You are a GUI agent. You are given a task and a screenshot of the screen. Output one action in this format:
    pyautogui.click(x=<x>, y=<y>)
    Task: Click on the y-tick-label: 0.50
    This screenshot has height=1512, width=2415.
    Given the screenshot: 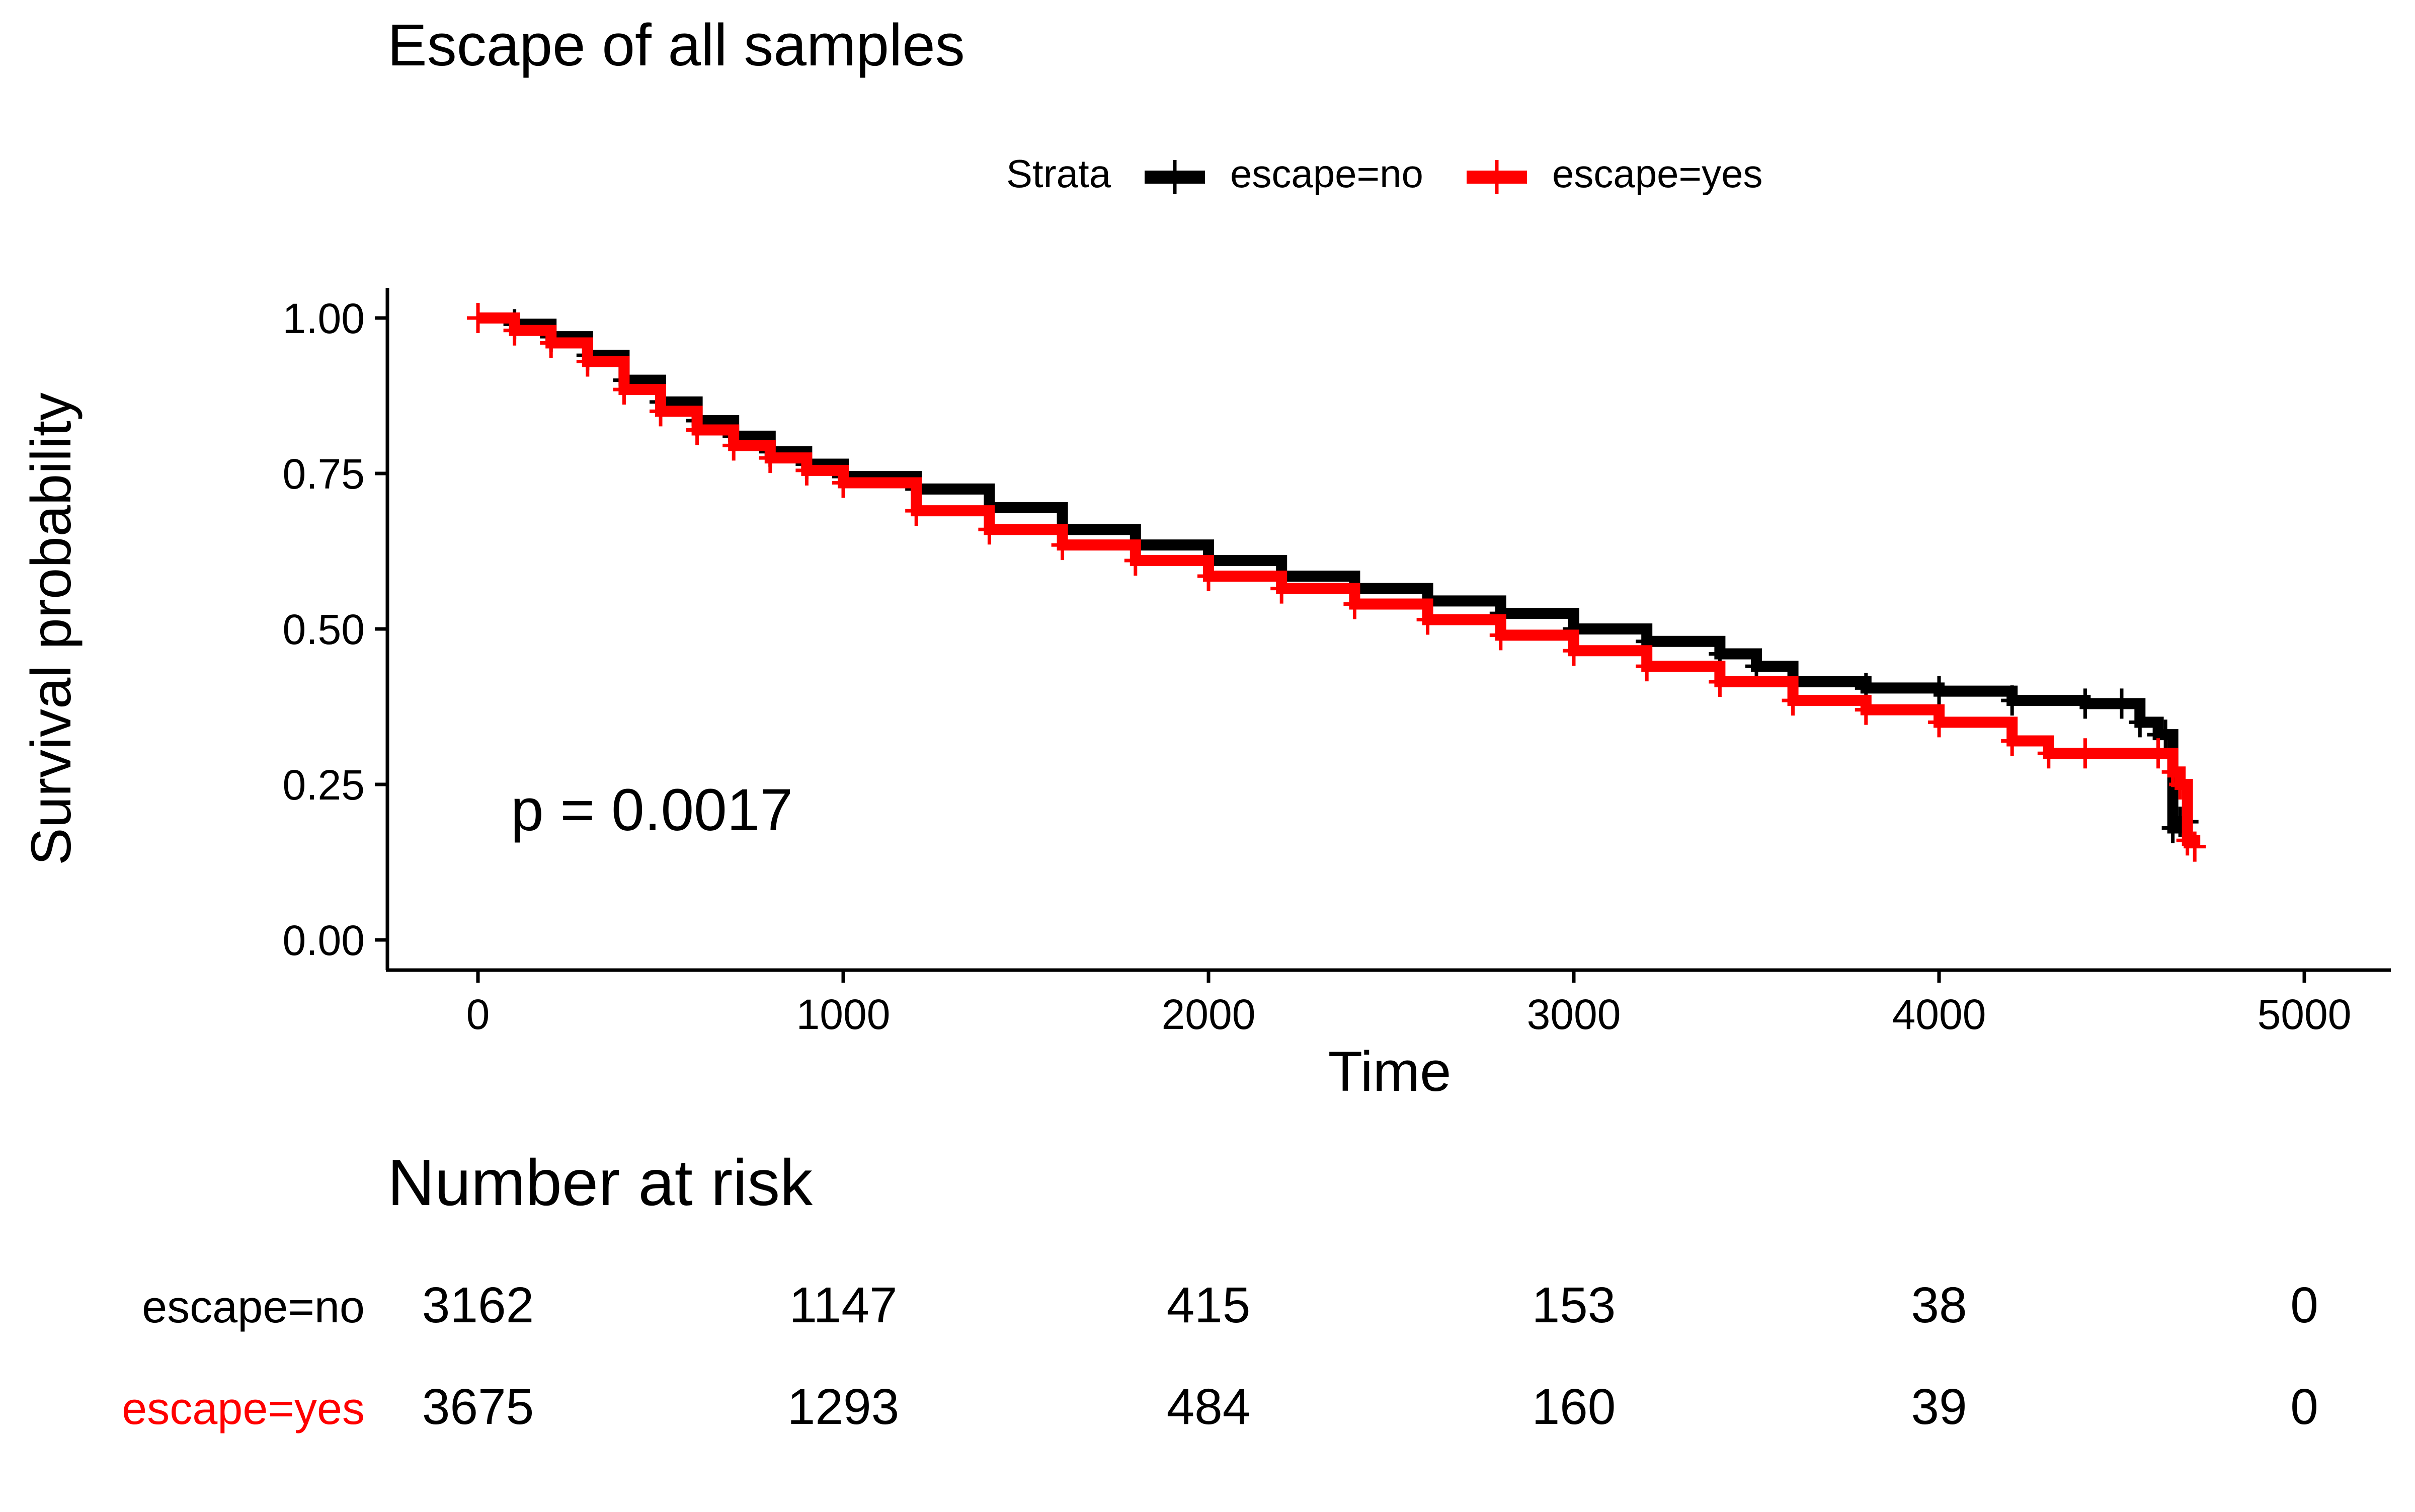 What is the action you would take?
    pyautogui.click(x=324, y=629)
    